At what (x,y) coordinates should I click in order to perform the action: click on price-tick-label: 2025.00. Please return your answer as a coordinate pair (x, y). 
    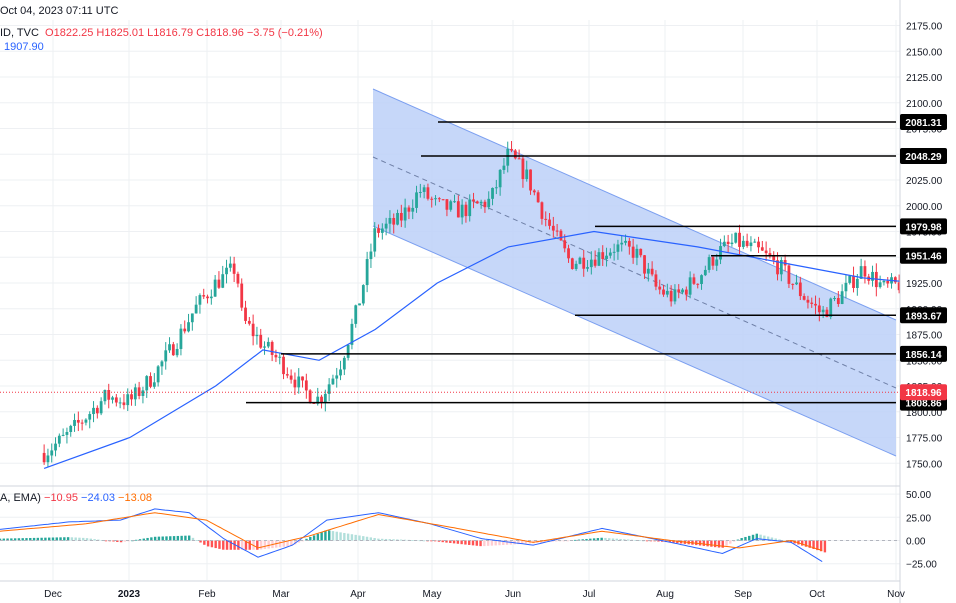
    Looking at the image, I should click on (924, 181).